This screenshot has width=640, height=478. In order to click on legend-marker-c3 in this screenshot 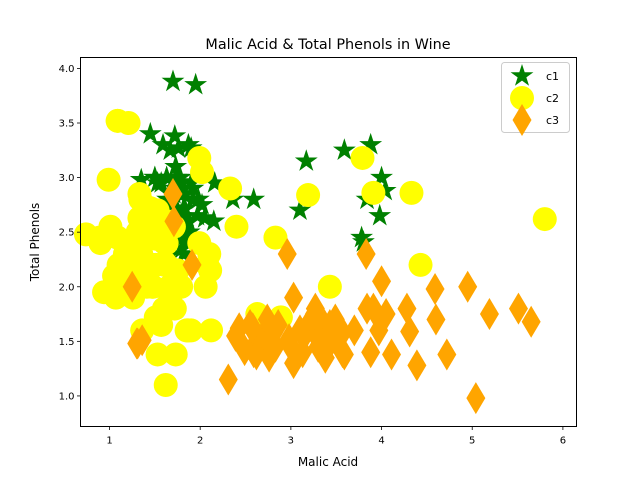, I will do `click(522, 120)`.